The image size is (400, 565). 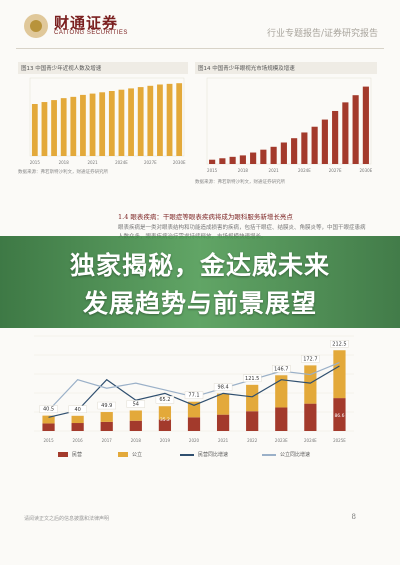 I want to click on x-tick-label: 2022, so click(x=252, y=440).